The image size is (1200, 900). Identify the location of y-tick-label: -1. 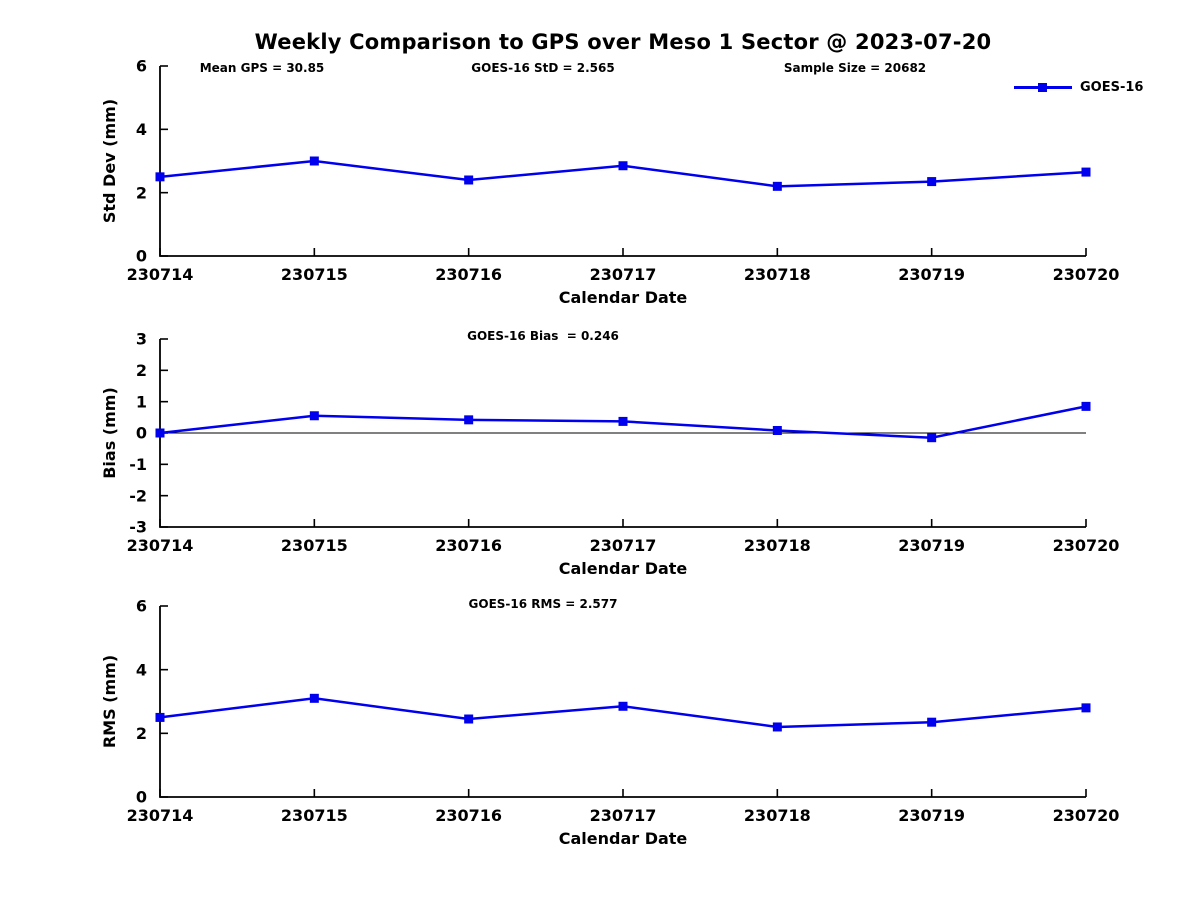
(138, 464).